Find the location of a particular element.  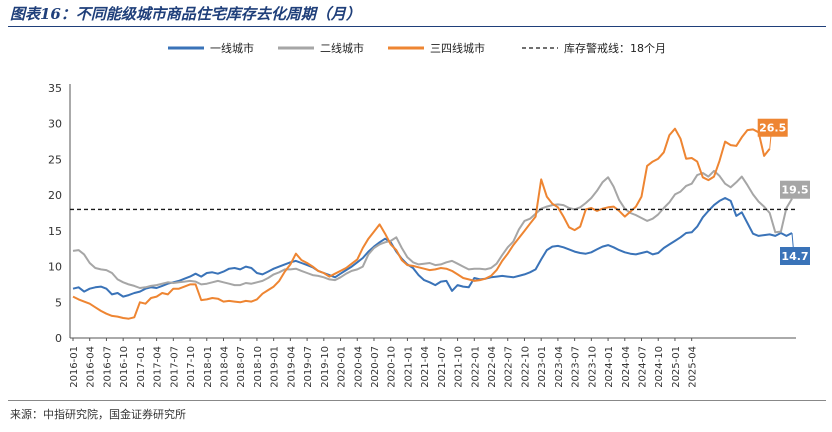

x-tick-label: 2017-01 is located at coordinates (141, 367).